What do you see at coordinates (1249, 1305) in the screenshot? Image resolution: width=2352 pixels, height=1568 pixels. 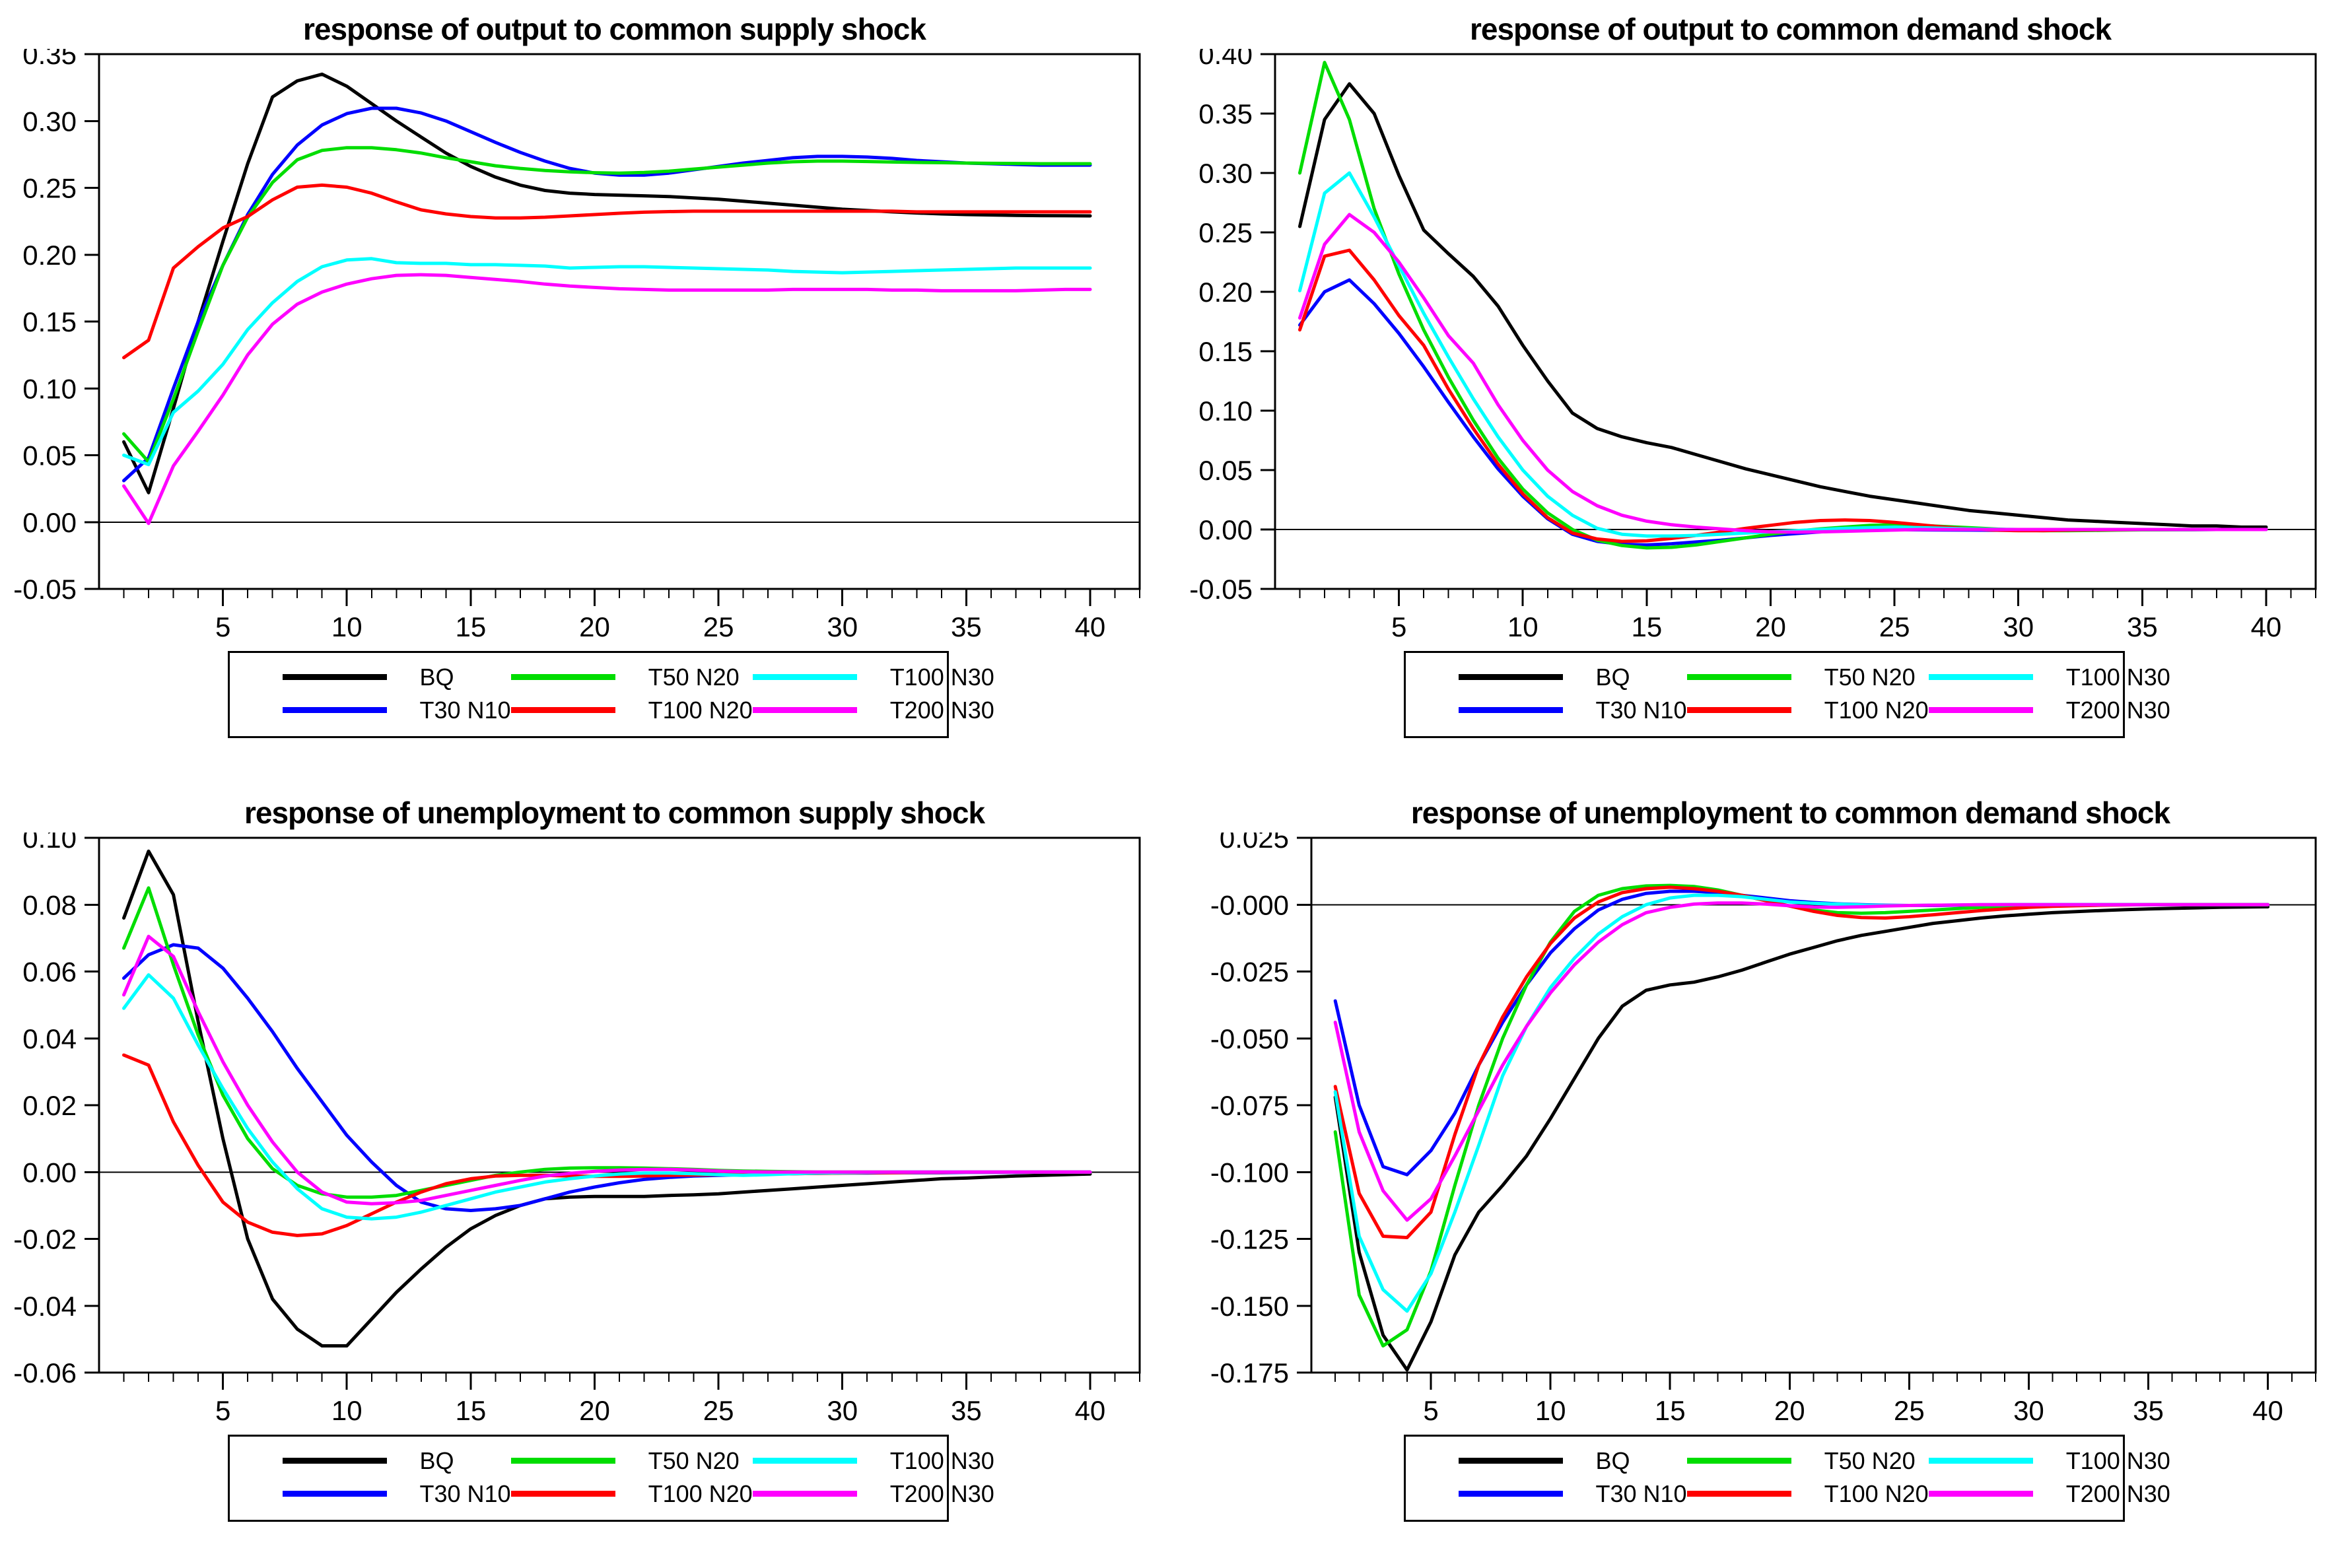 I see `y-tick-label: -0.150` at bounding box center [1249, 1305].